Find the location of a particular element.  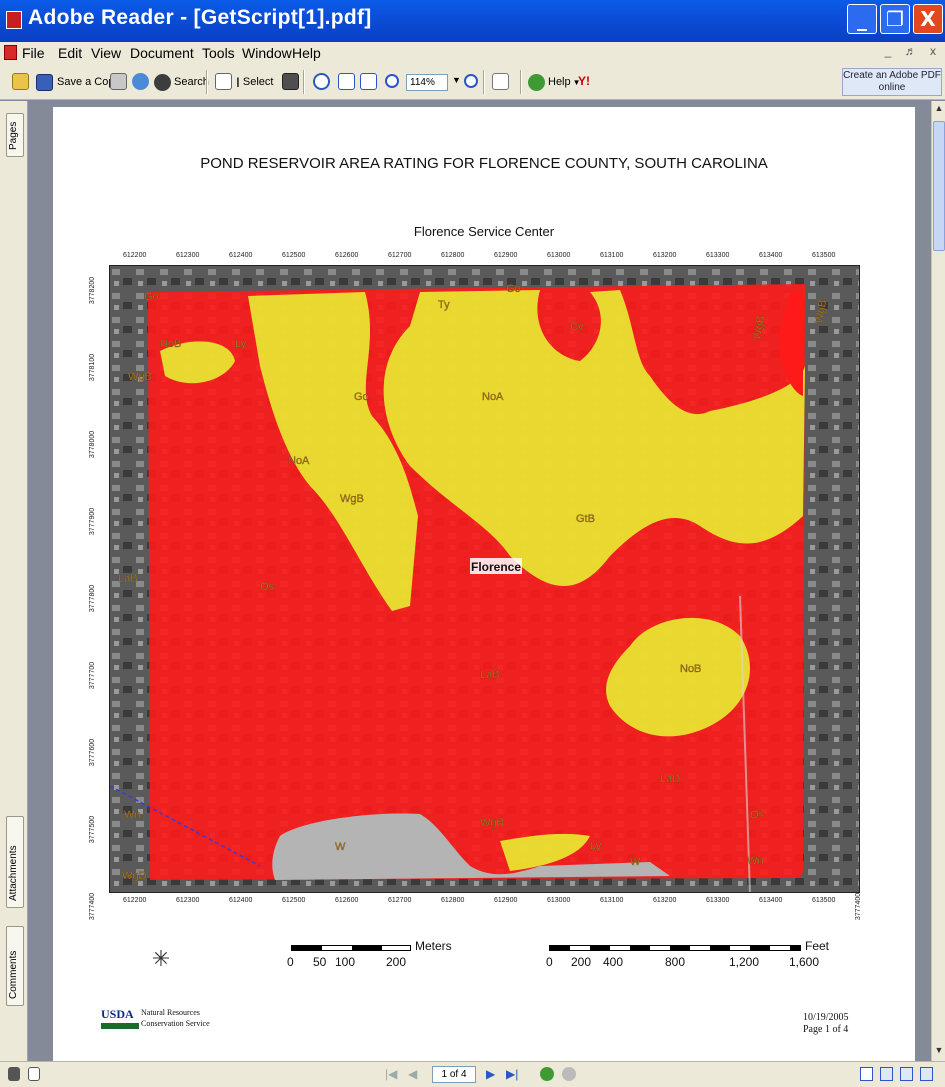

x-tick-label: 613300 is located at coordinates (718, 900).